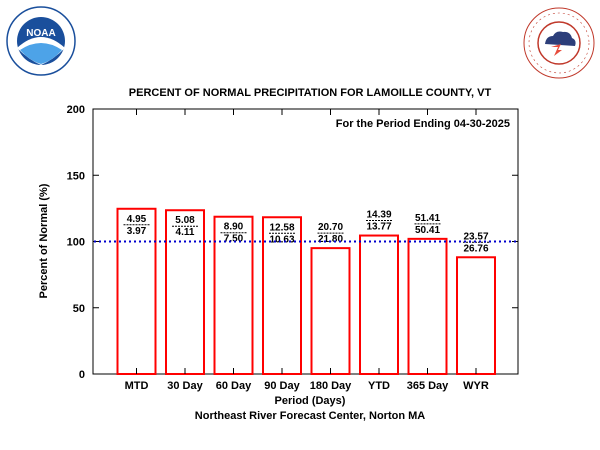  What do you see at coordinates (137, 386) in the screenshot?
I see `x-tick-label: MTD` at bounding box center [137, 386].